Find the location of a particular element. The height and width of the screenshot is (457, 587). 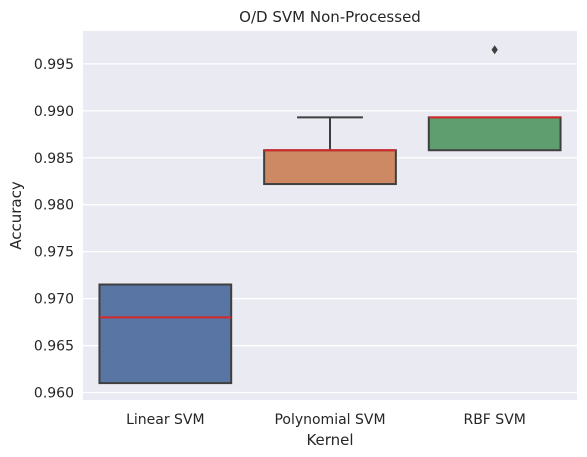

box-polynomial-svm is located at coordinates (330, 151).